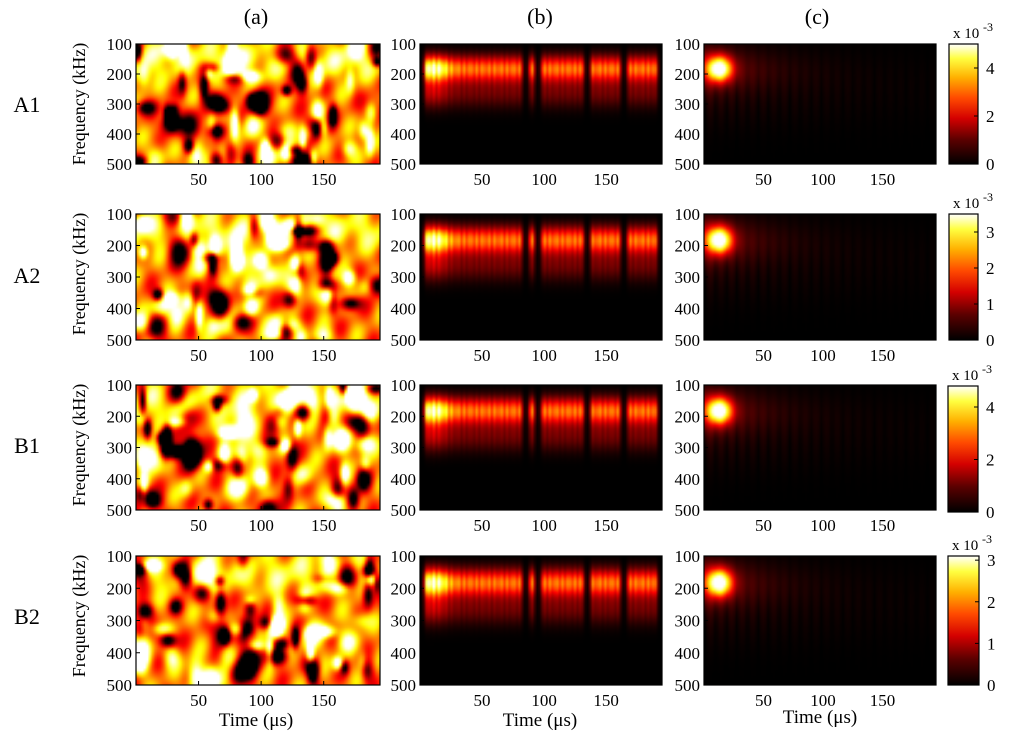 This screenshot has height=736, width=1024. What do you see at coordinates (990, 164) in the screenshot?
I see `colorbar-tick-label: 0` at bounding box center [990, 164].